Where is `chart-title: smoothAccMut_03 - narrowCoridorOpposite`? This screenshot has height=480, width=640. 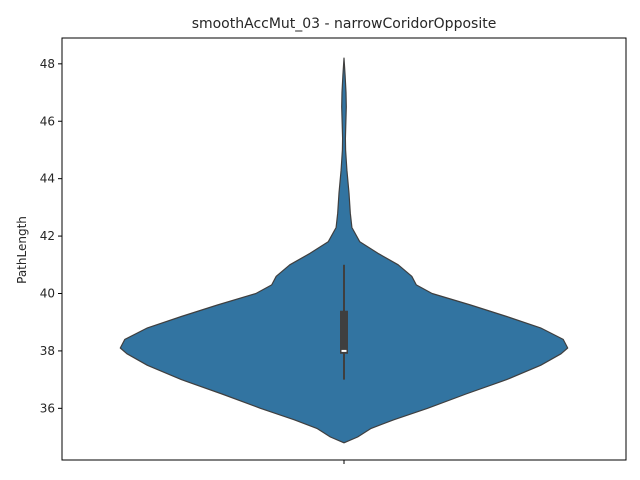
chart-title: smoothAccMut_03 - narrowCoridorOpposite is located at coordinates (344, 24).